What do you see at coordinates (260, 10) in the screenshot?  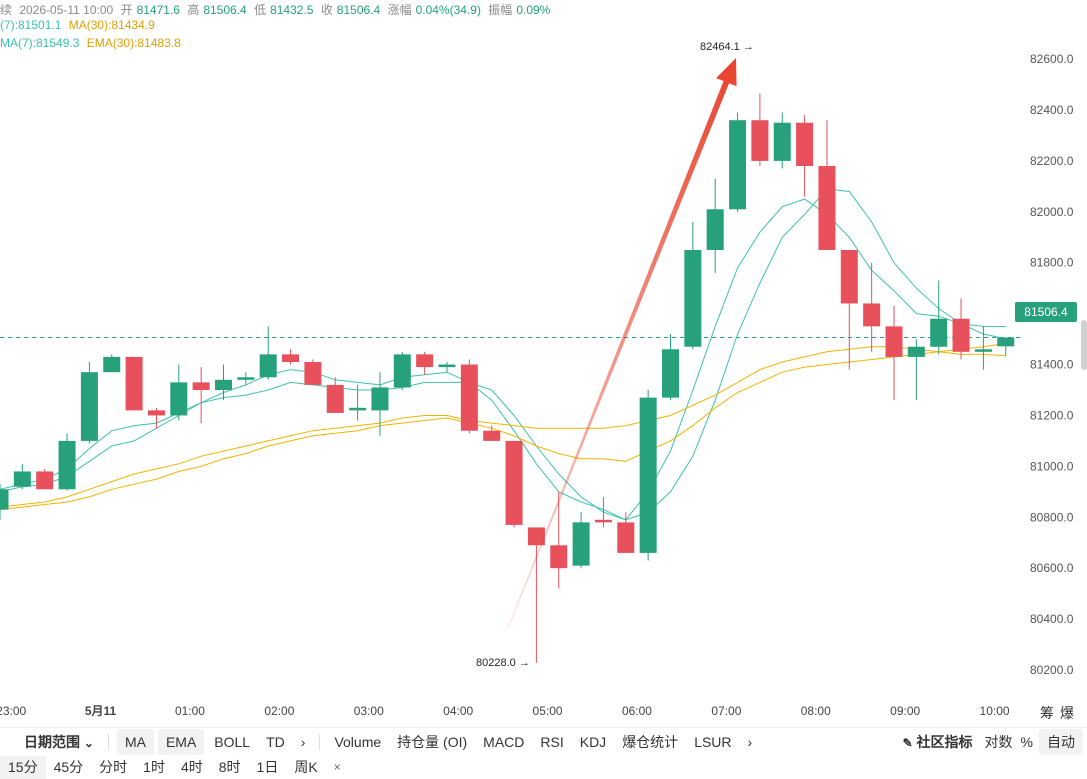 I see `low-label: 低` at bounding box center [260, 10].